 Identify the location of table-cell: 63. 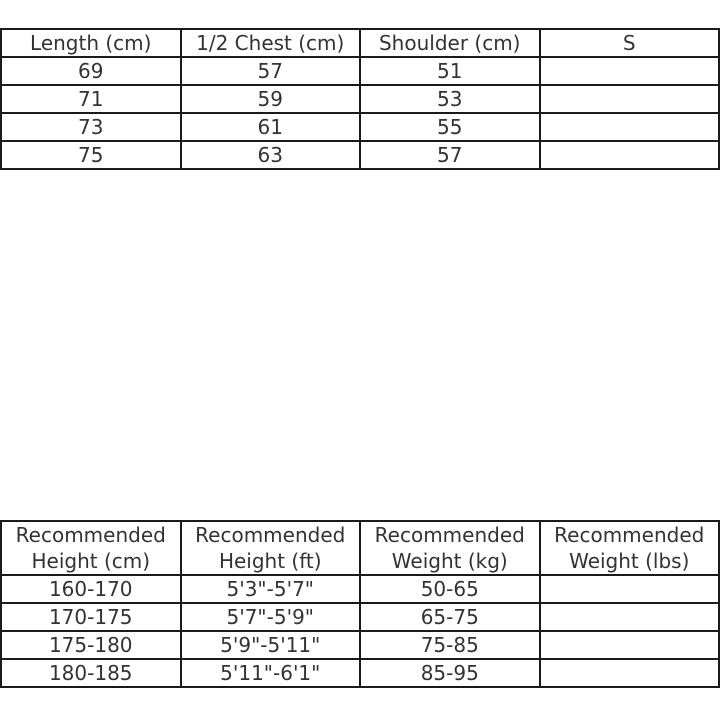
(270, 155).